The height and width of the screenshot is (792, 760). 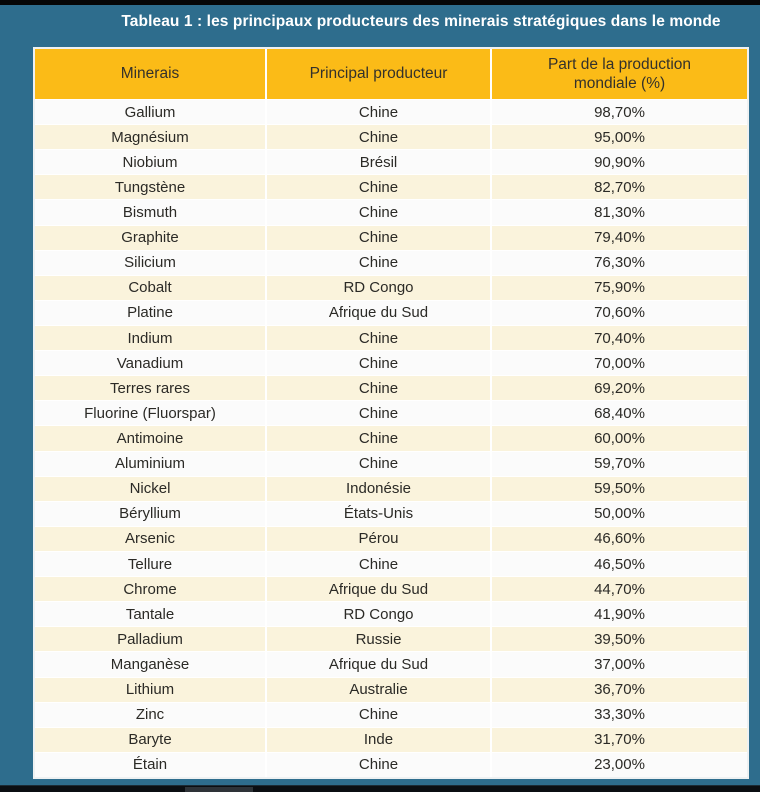 What do you see at coordinates (619, 212) in the screenshot?
I see `cell-share: 81,30%` at bounding box center [619, 212].